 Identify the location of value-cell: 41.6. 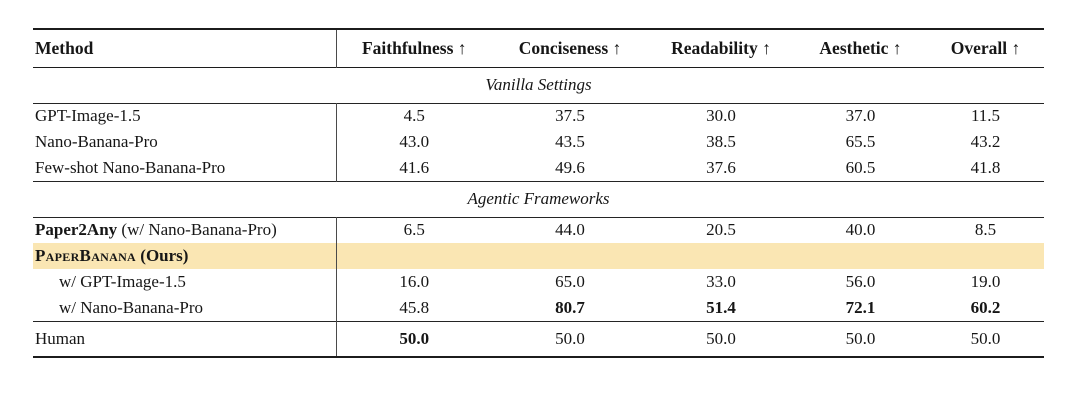
(413, 168).